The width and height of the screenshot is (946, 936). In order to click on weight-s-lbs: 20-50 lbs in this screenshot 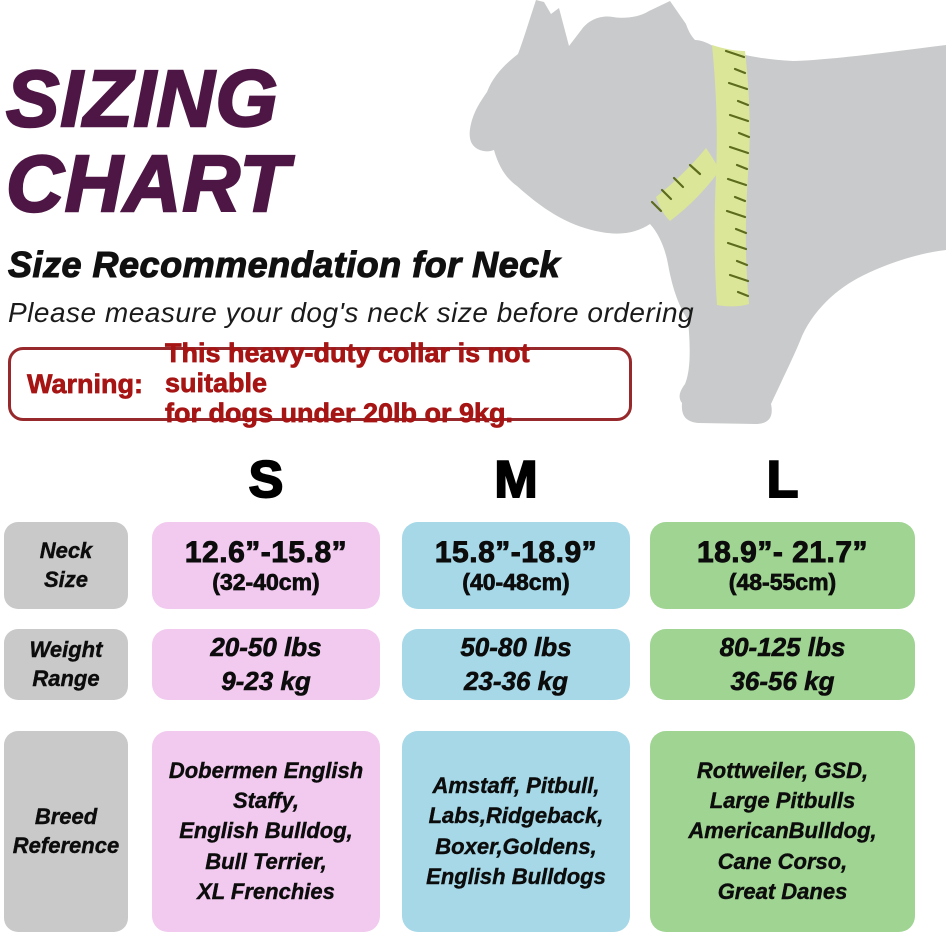, I will do `click(266, 646)`.